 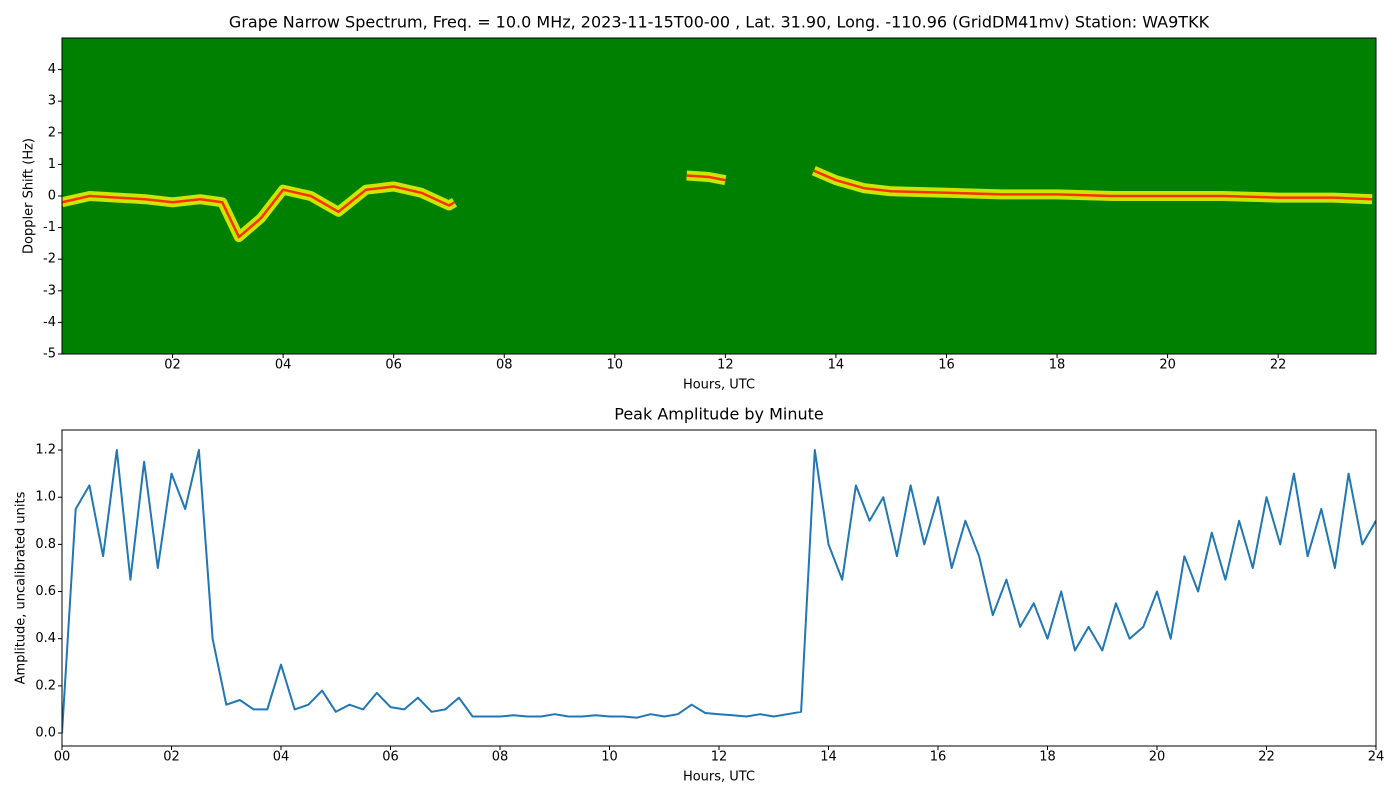 What do you see at coordinates (49, 354) in the screenshot?
I see `y-tick-label: -5` at bounding box center [49, 354].